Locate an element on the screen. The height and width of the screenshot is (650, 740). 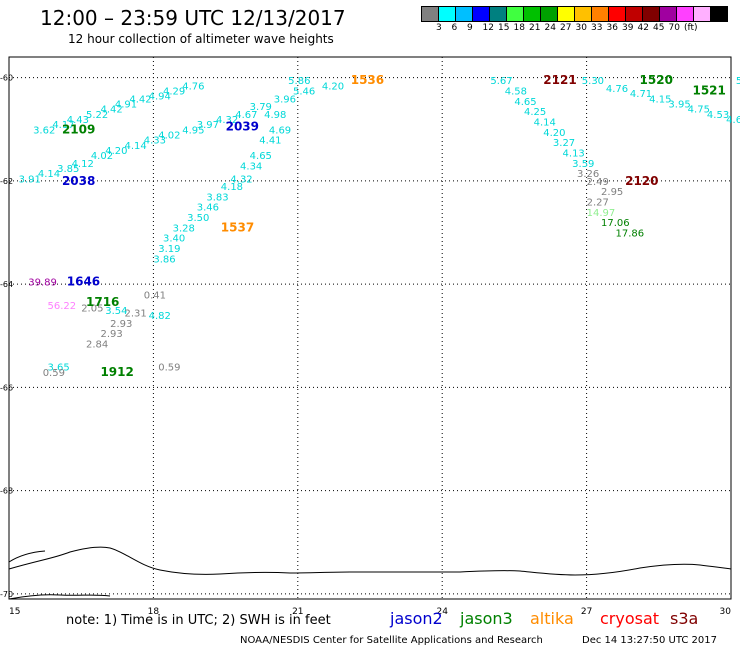
wave-height-value: 3.46 is located at coordinates (208, 208).